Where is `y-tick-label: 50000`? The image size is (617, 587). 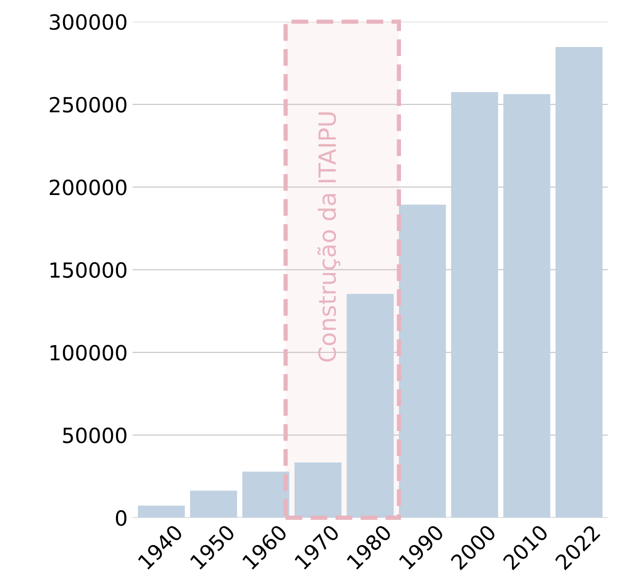
y-tick-label: 50000 is located at coordinates (94, 436).